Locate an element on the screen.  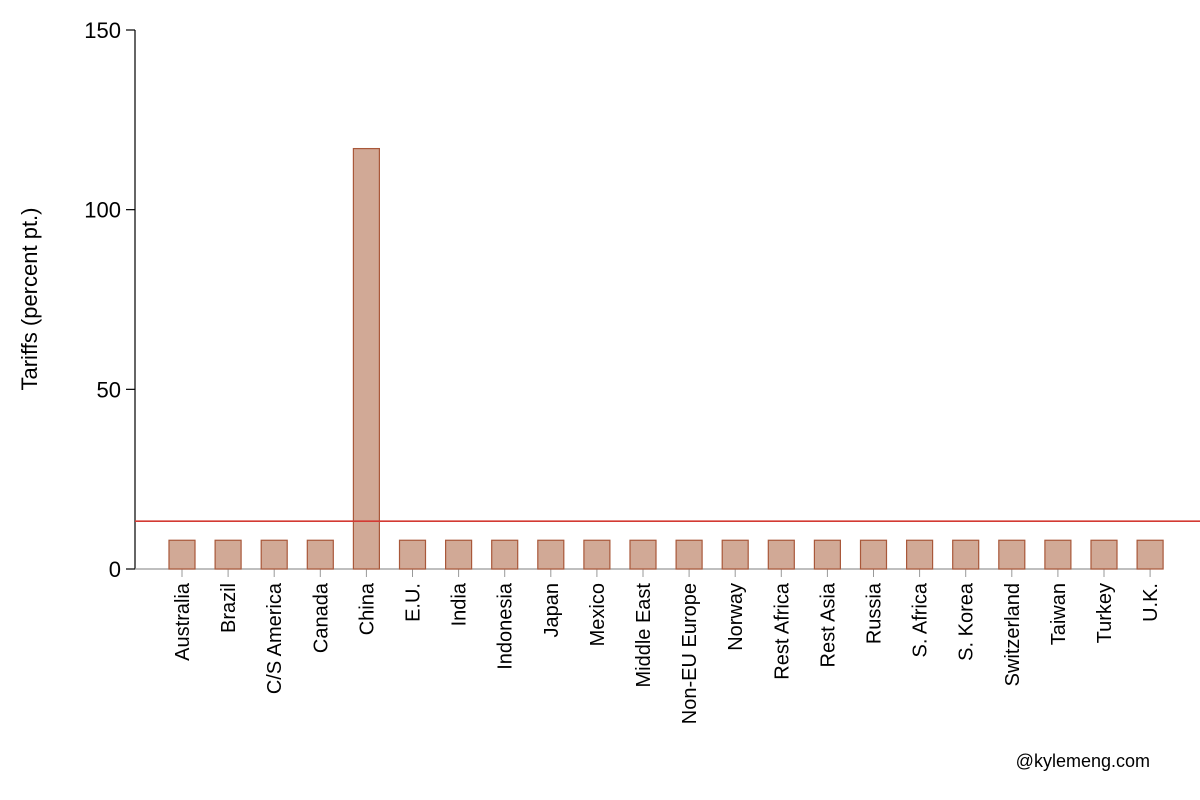
bar-brazil is located at coordinates (228, 554).